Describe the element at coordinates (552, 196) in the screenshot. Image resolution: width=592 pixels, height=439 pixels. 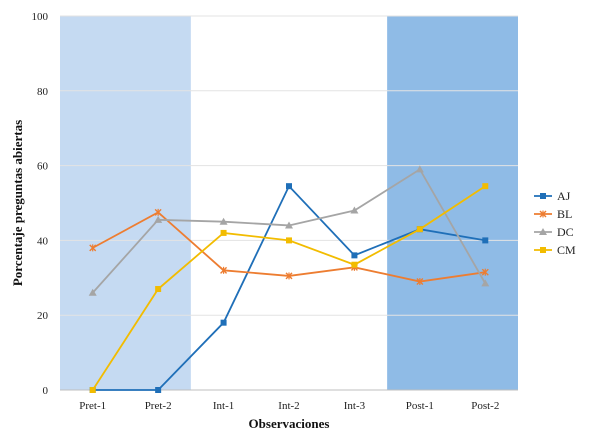
I see `legend-item-aj: AJ` at that location.